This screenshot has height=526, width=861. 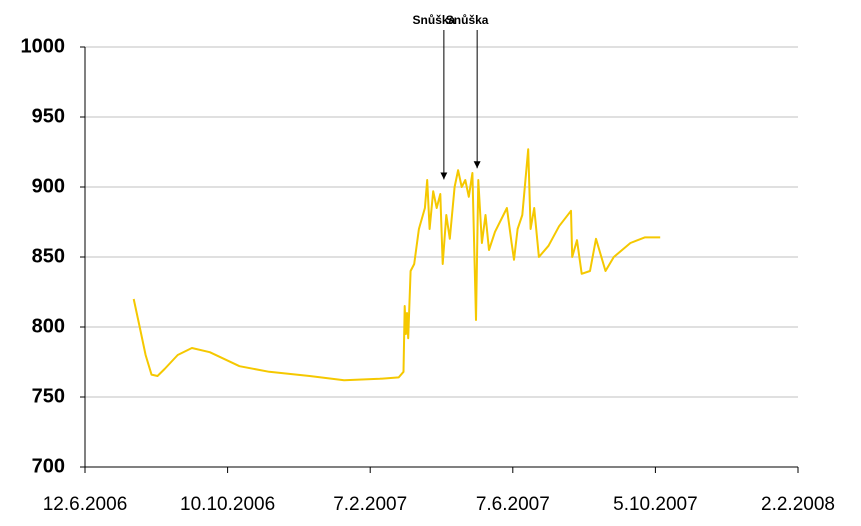 I want to click on y-tick-label: 750, so click(x=48, y=396).